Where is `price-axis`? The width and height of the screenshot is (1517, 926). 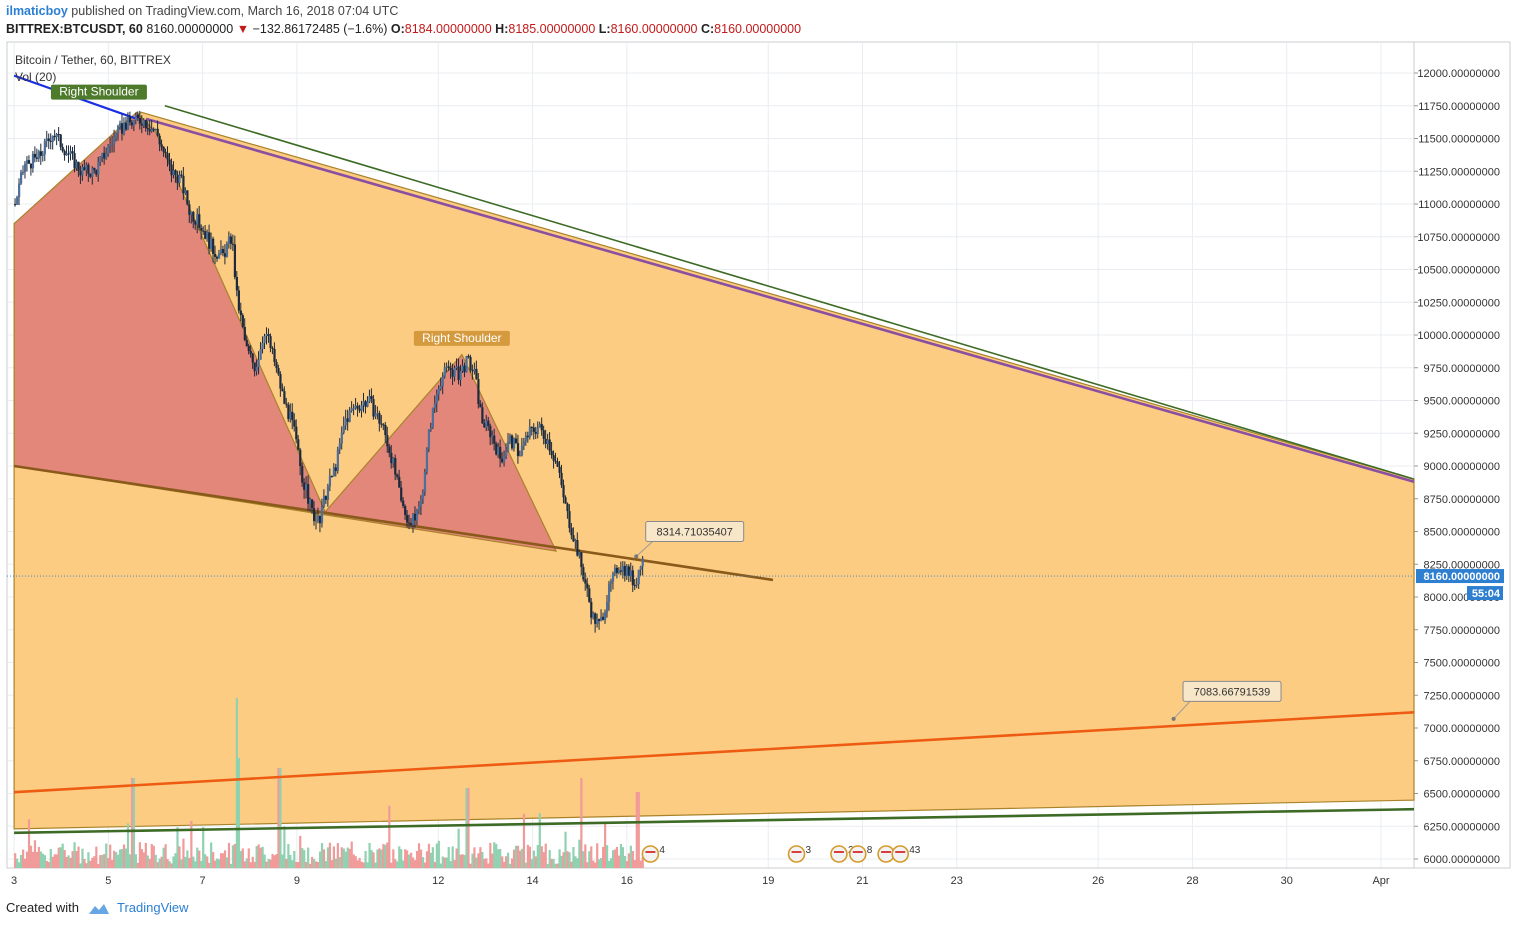 price-axis is located at coordinates (1462, 455).